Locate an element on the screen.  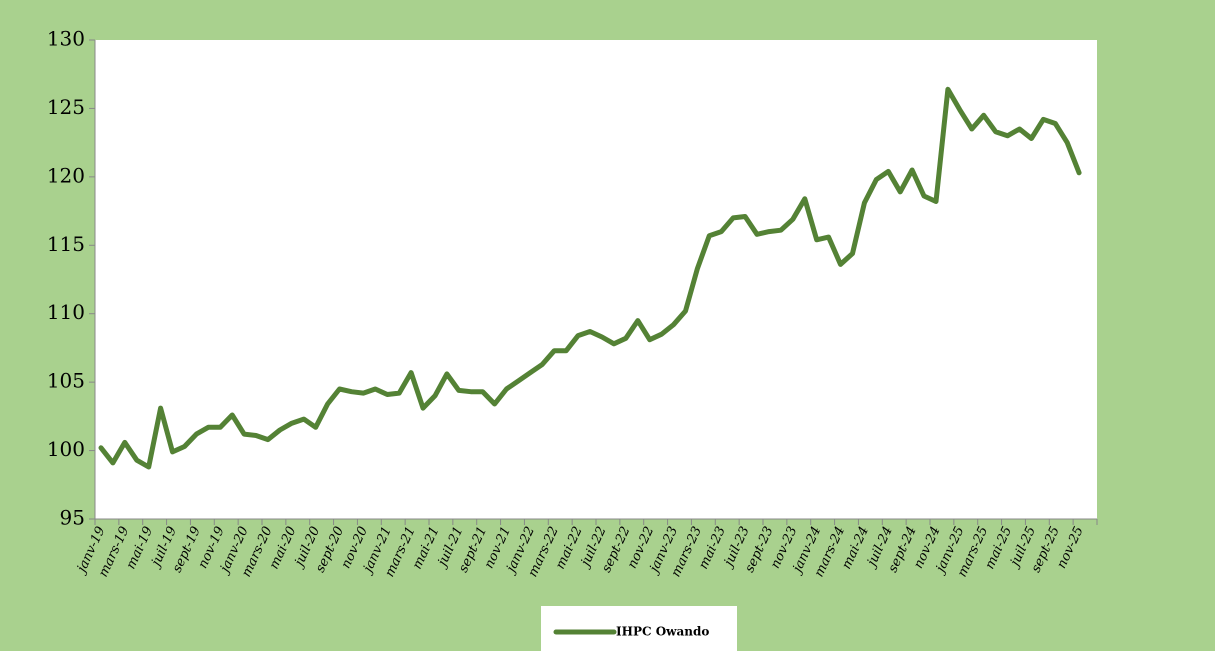
y-tick-label: 95 is located at coordinates (72, 518).